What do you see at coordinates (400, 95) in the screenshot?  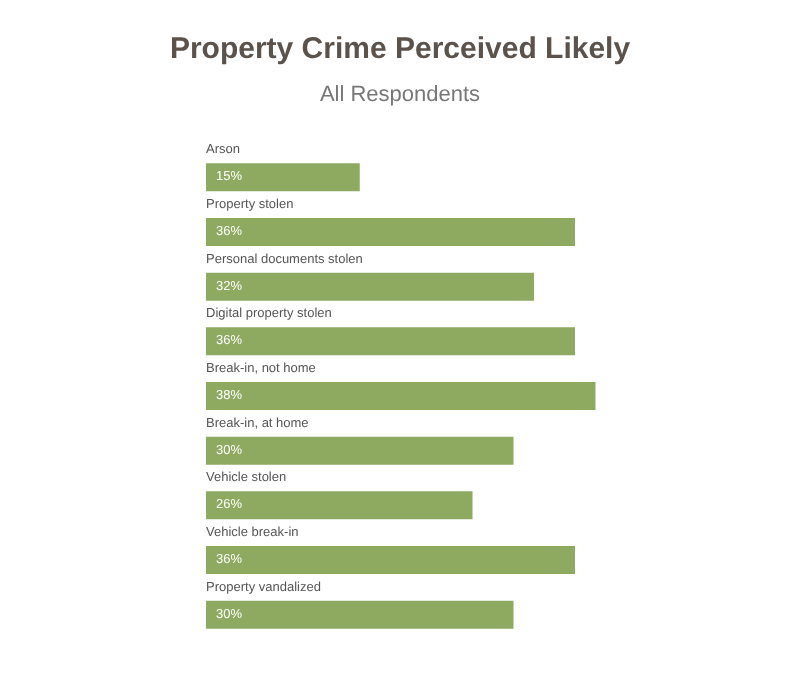 I see `chart-subtitle: All Respondents` at bounding box center [400, 95].